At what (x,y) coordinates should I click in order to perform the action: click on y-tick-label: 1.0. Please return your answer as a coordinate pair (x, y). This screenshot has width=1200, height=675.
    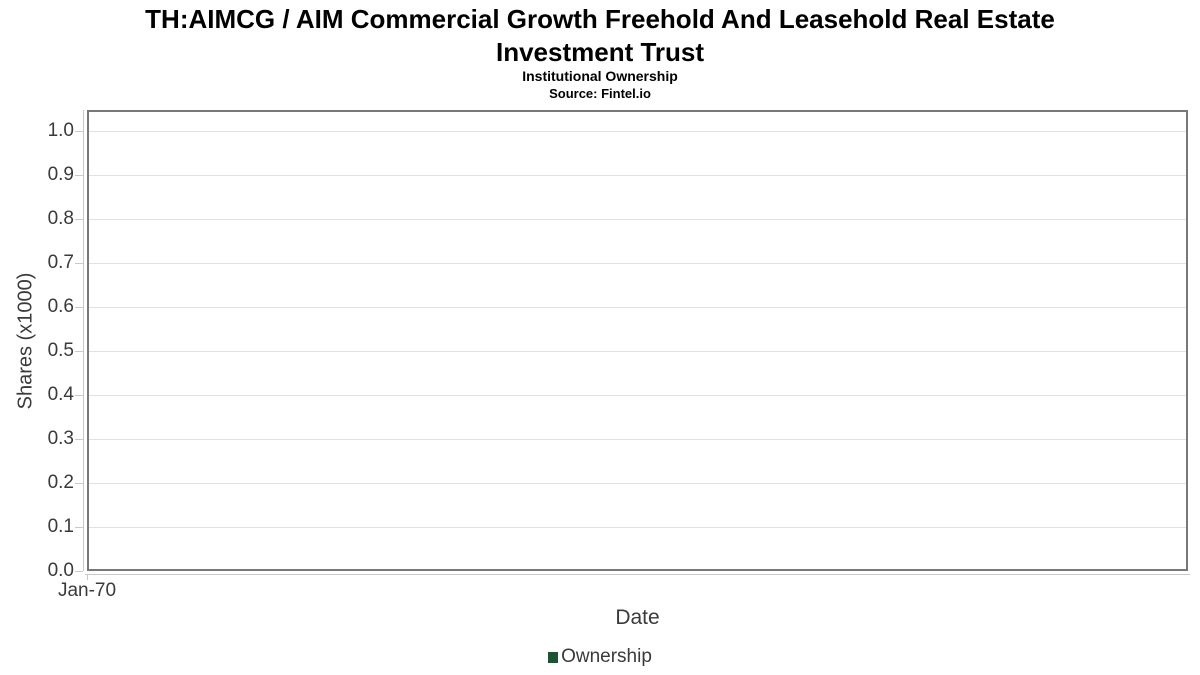
    Looking at the image, I should click on (60, 130).